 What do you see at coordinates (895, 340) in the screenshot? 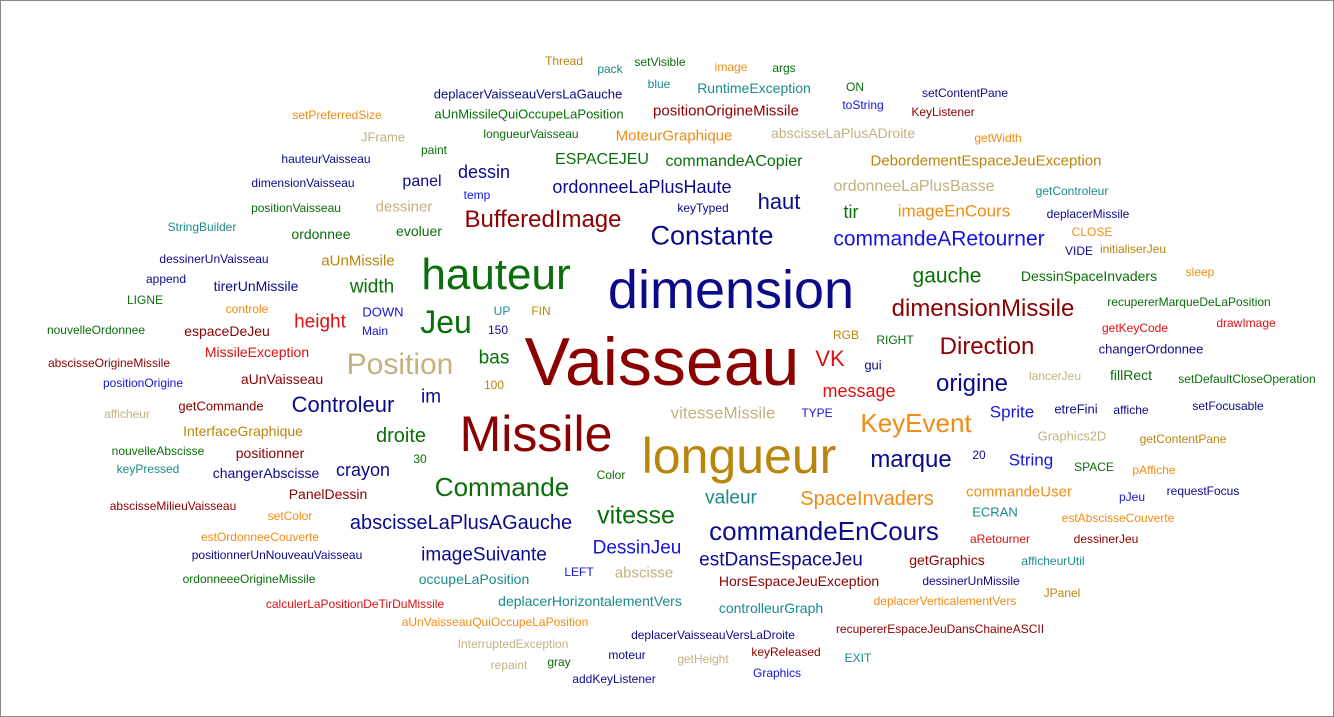
I see `word: RIGHT` at bounding box center [895, 340].